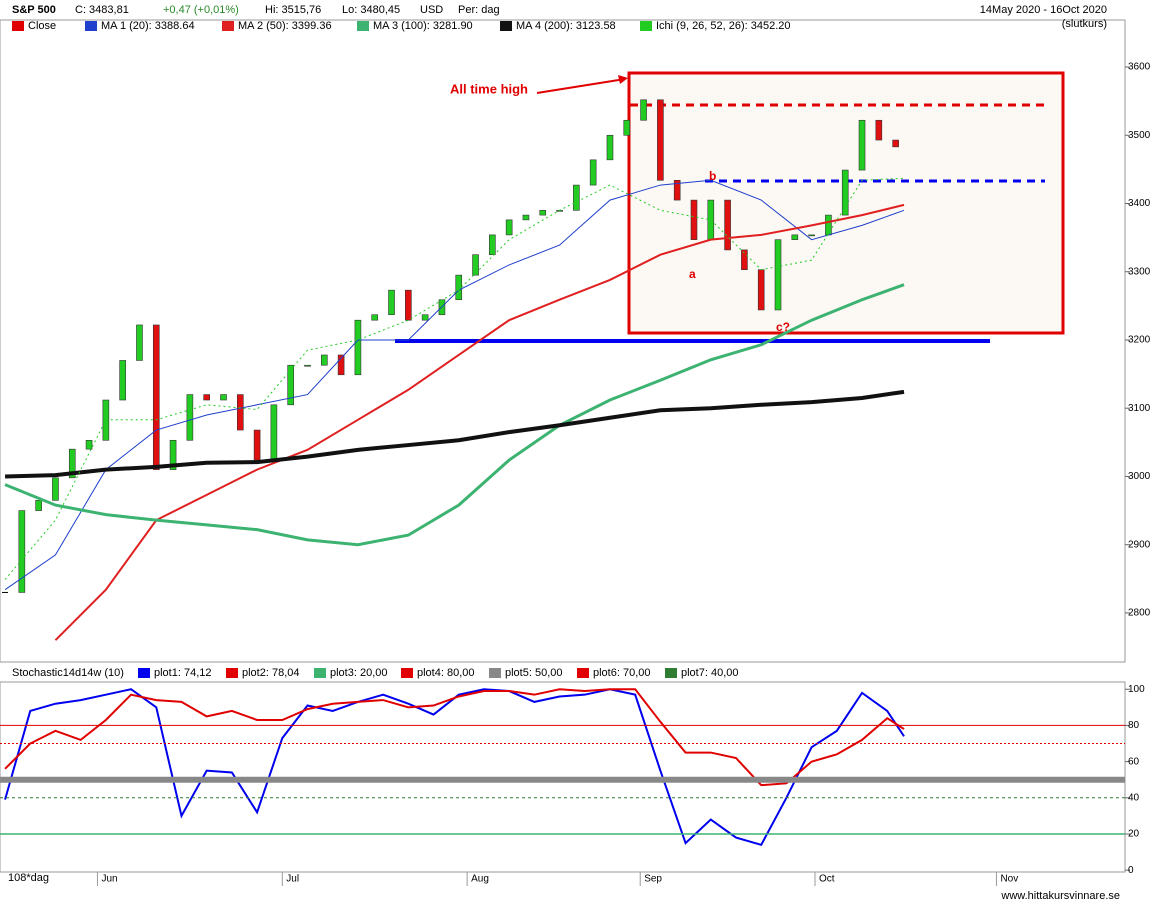 The width and height of the screenshot is (1165, 907). Describe the element at coordinates (148, 26) in the screenshot. I see `legend-label: MA 1 (20): 3388.64` at that location.